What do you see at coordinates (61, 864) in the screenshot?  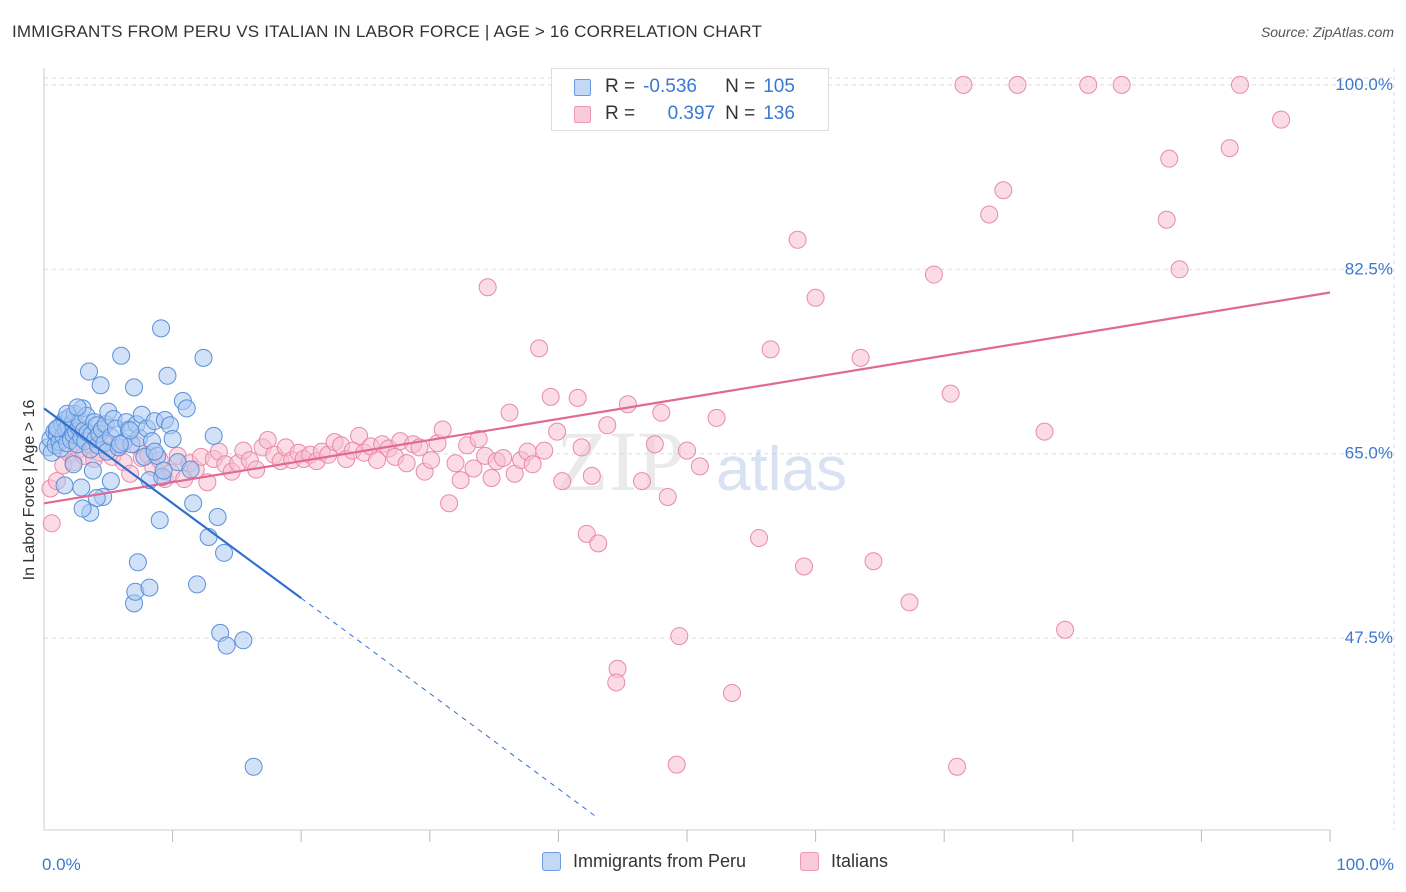 I see `x-tick-label: 0.0%` at bounding box center [61, 864].